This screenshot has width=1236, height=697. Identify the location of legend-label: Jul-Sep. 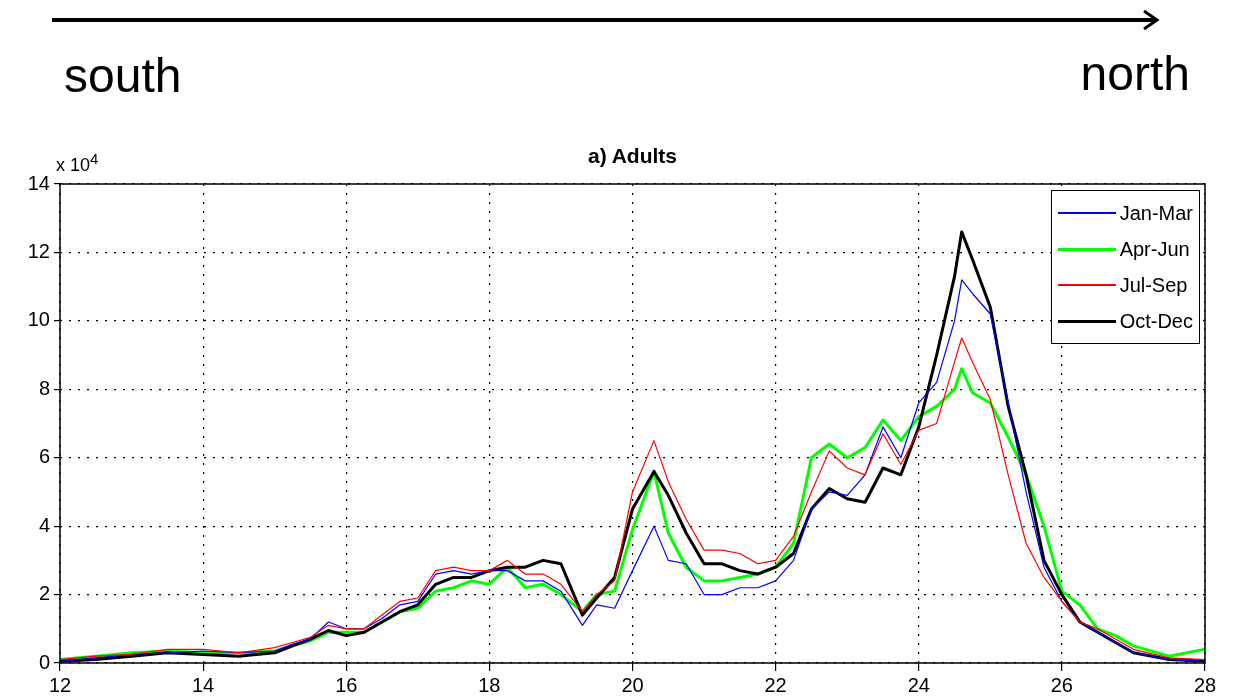
(1153, 285).